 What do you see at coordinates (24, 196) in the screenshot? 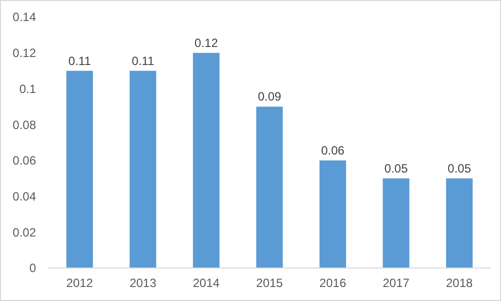
I see `y-tick-label: 0.04` at bounding box center [24, 196].